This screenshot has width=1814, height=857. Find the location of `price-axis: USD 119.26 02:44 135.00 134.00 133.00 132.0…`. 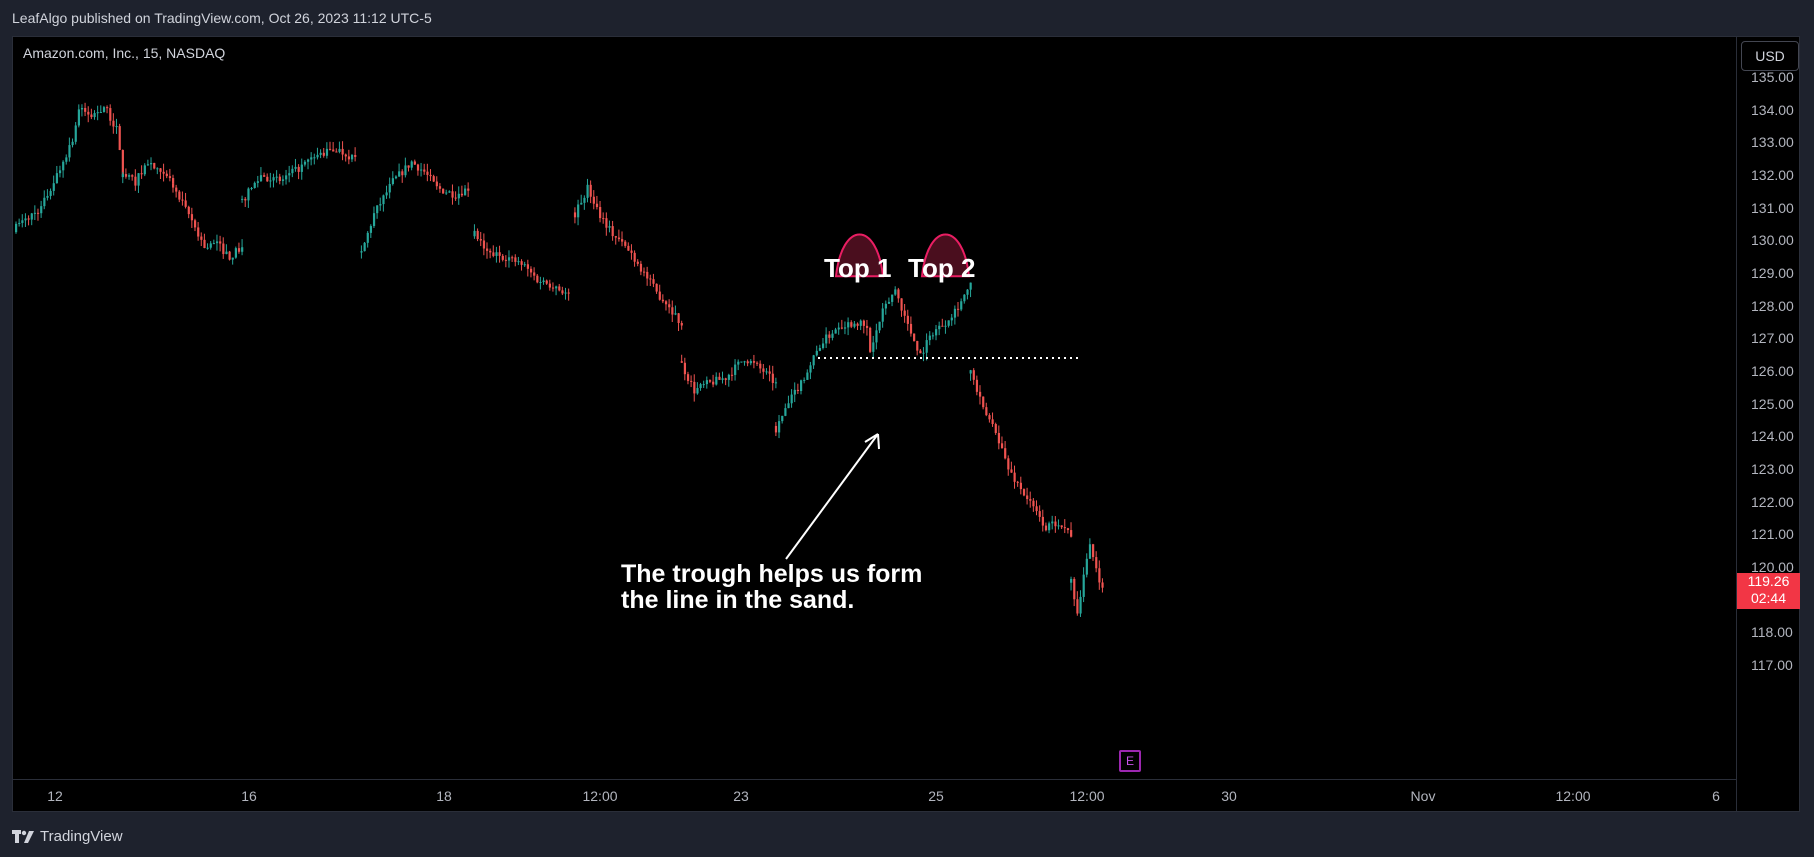

price-axis: USD 119.26 02:44 135.00 134.00 133.00 132.0… is located at coordinates (1768, 424).